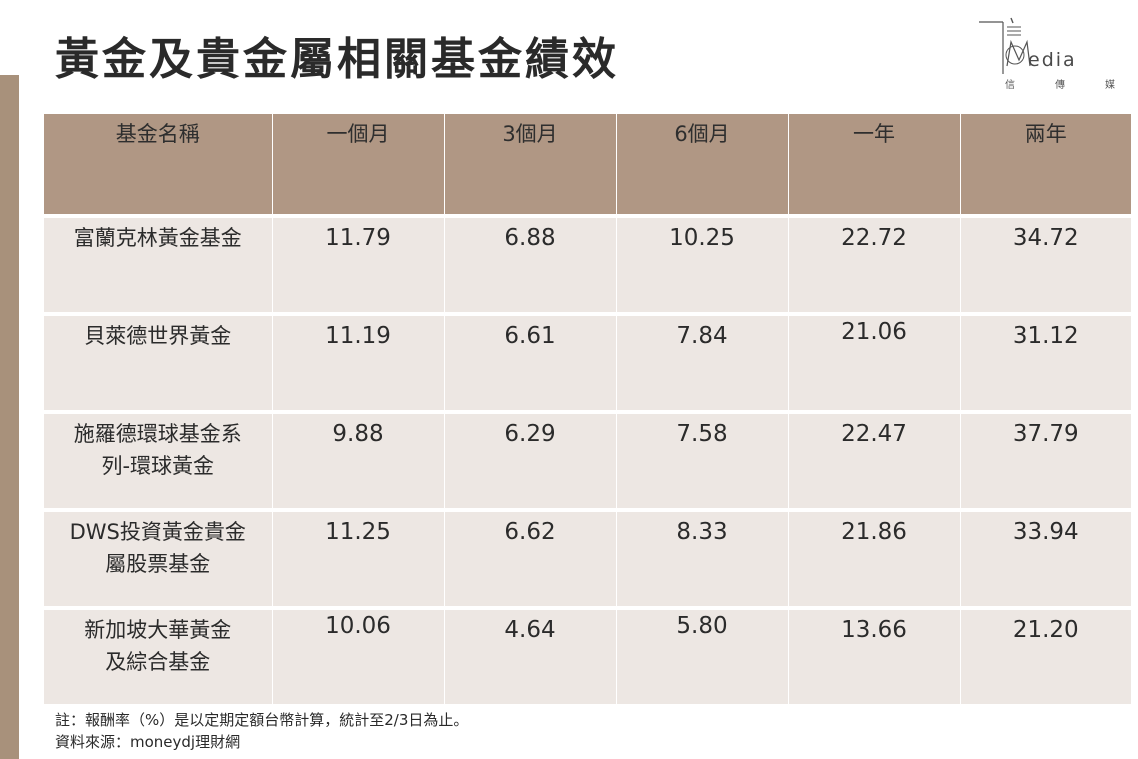  I want to click on return-cell: 6.61, so click(530, 362).